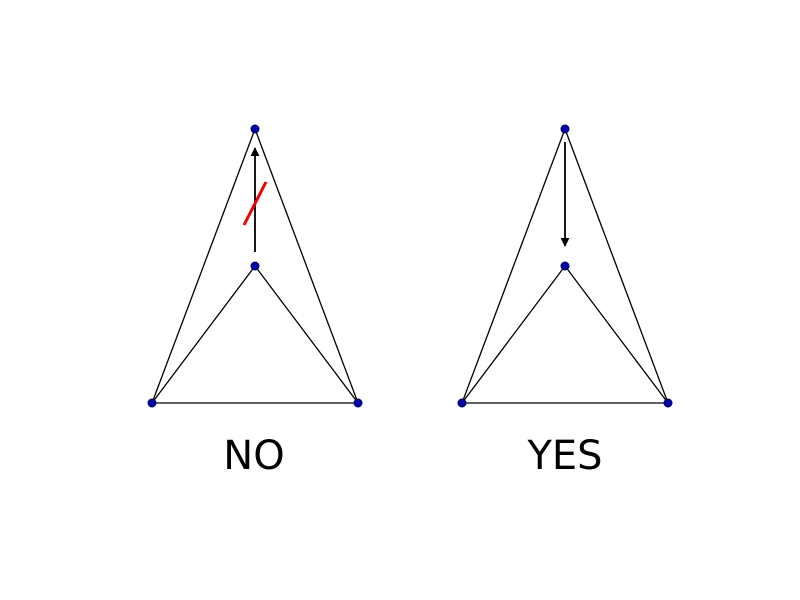  Describe the element at coordinates (306, 334) in the screenshot. I see `edge-left-inner-right` at that location.